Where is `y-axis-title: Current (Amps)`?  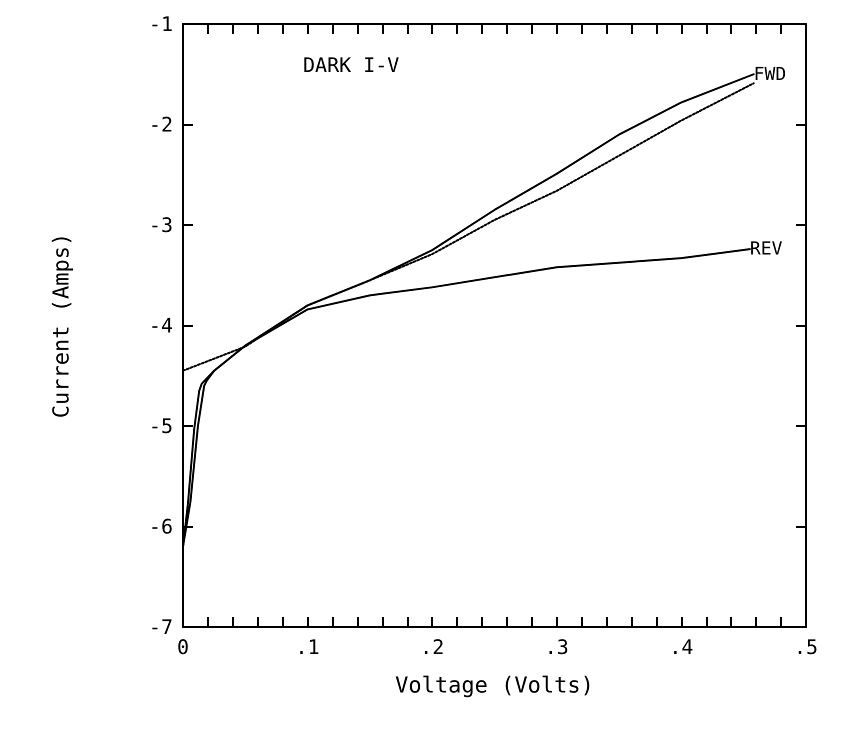 y-axis-title: Current (Amps) is located at coordinates (62, 325).